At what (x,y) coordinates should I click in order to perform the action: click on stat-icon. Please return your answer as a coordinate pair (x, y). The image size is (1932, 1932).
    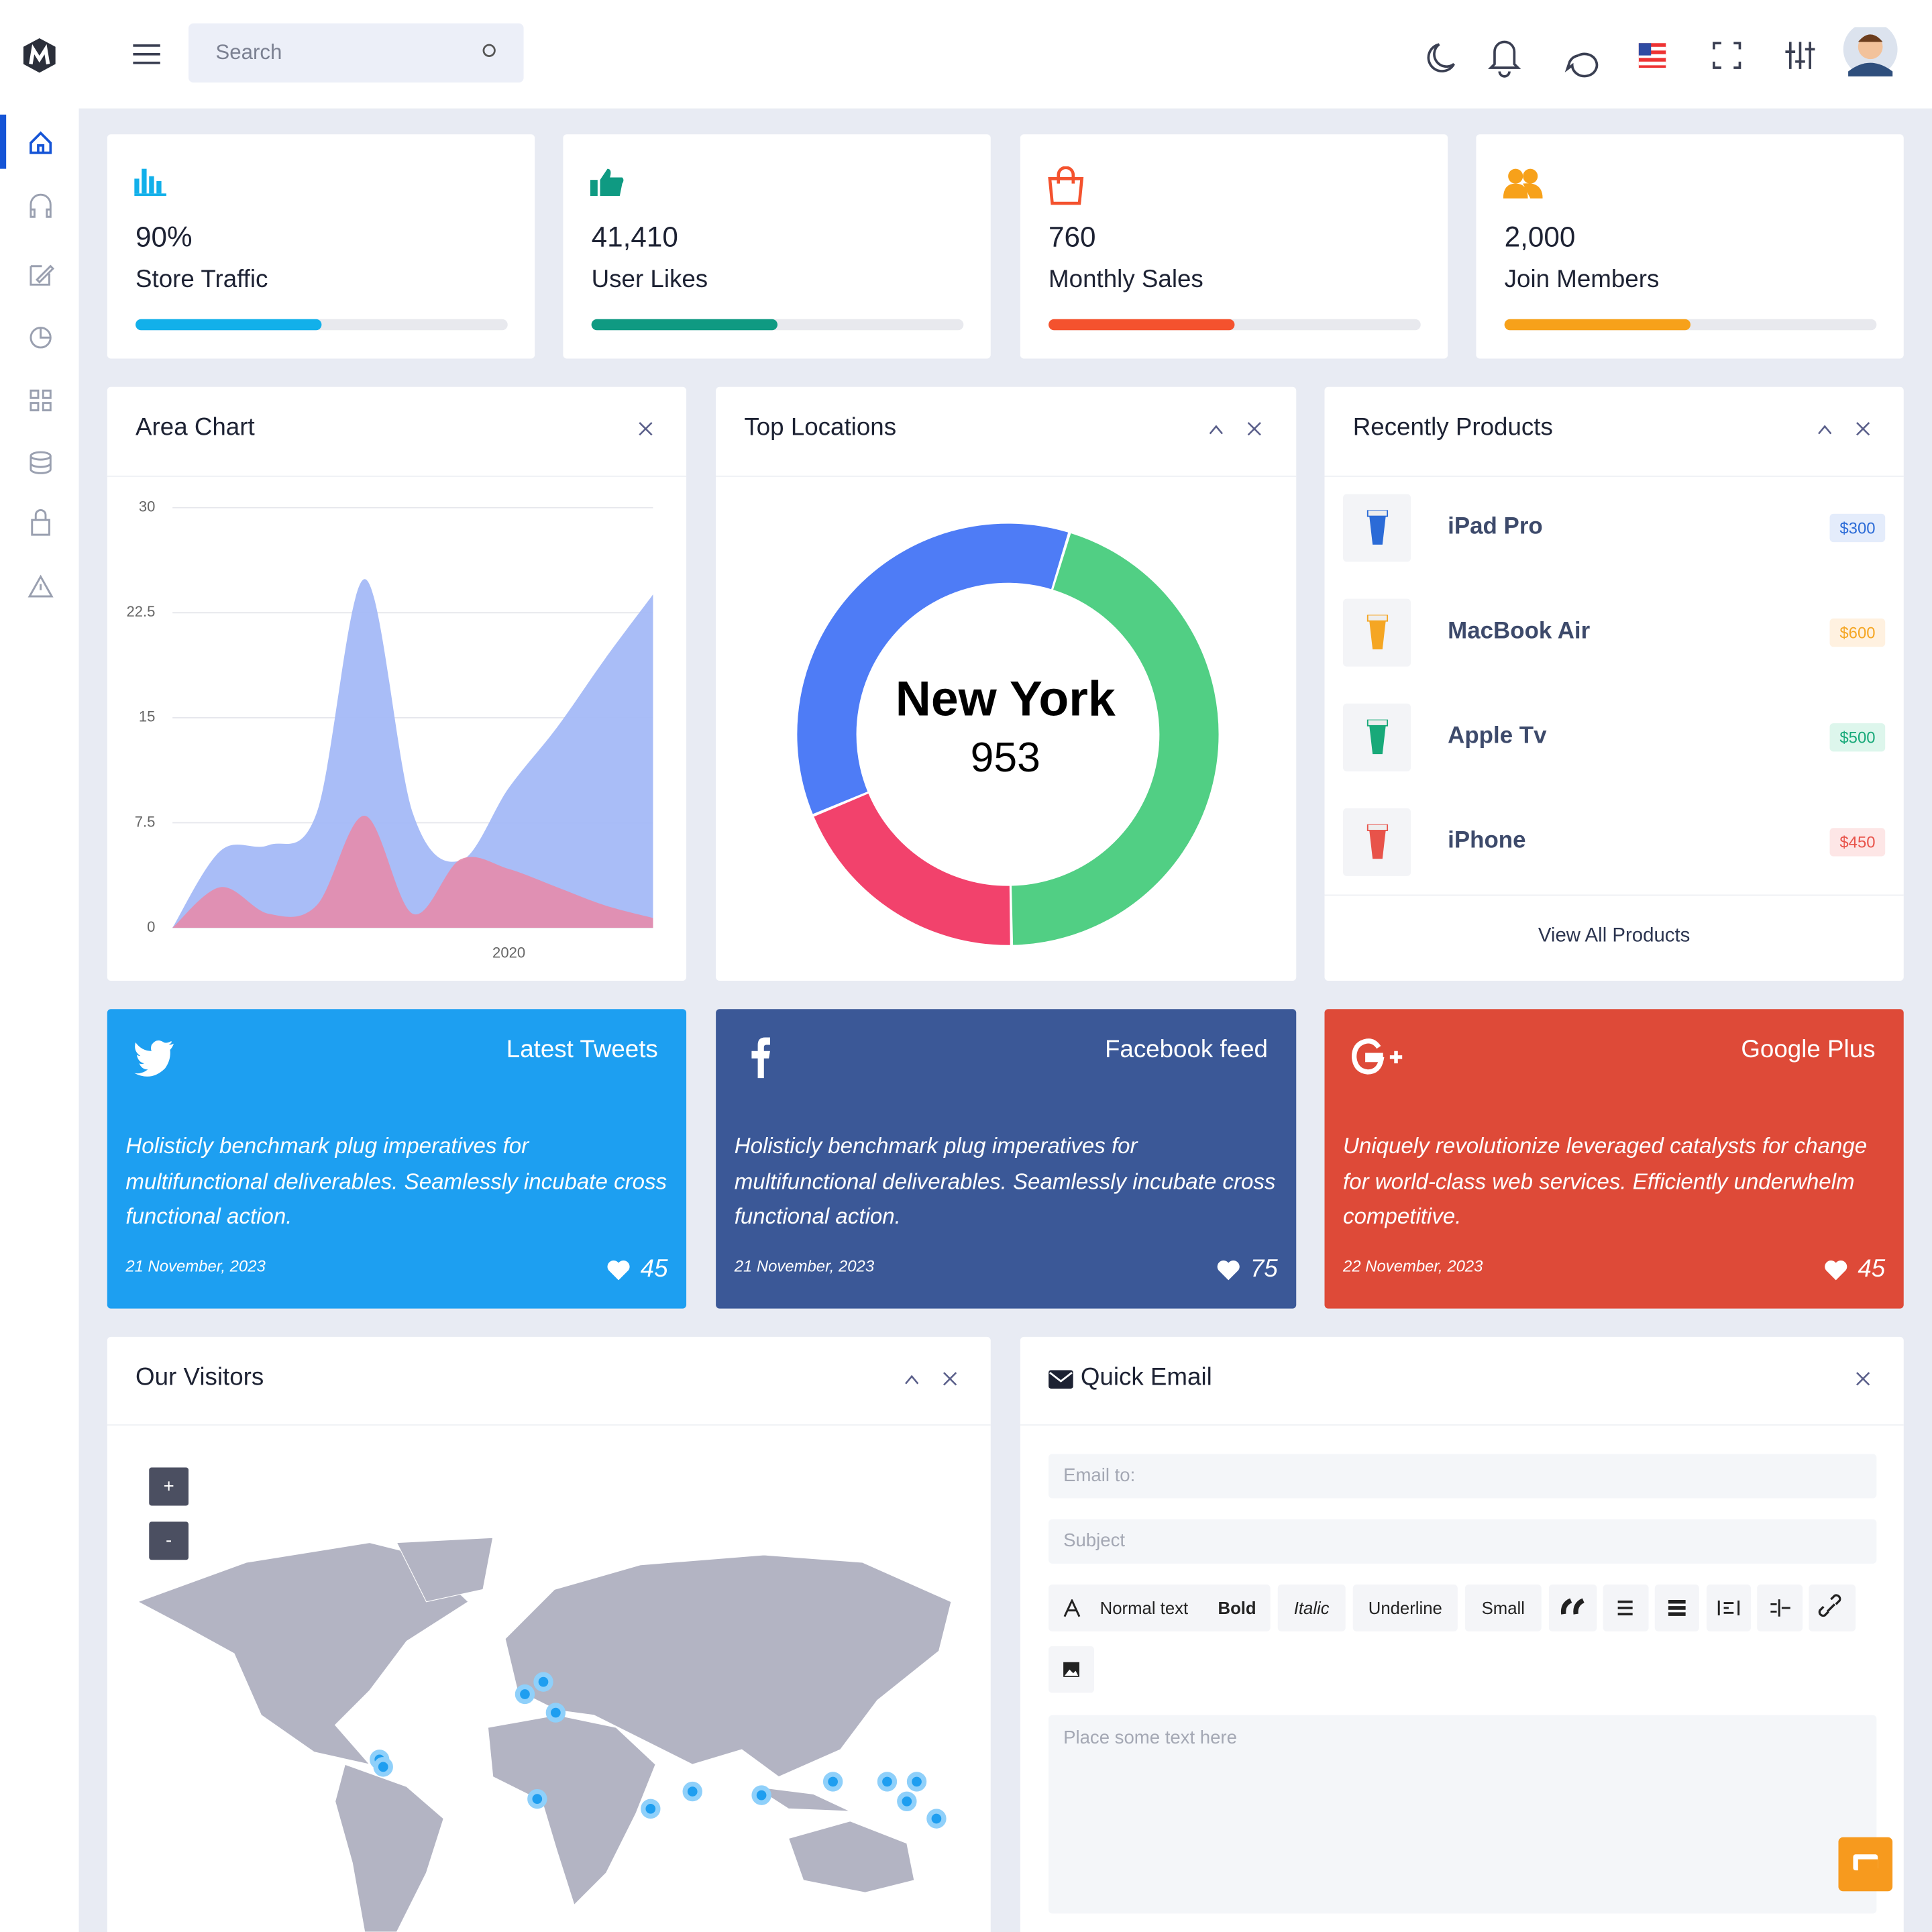
    Looking at the image, I should click on (607, 182).